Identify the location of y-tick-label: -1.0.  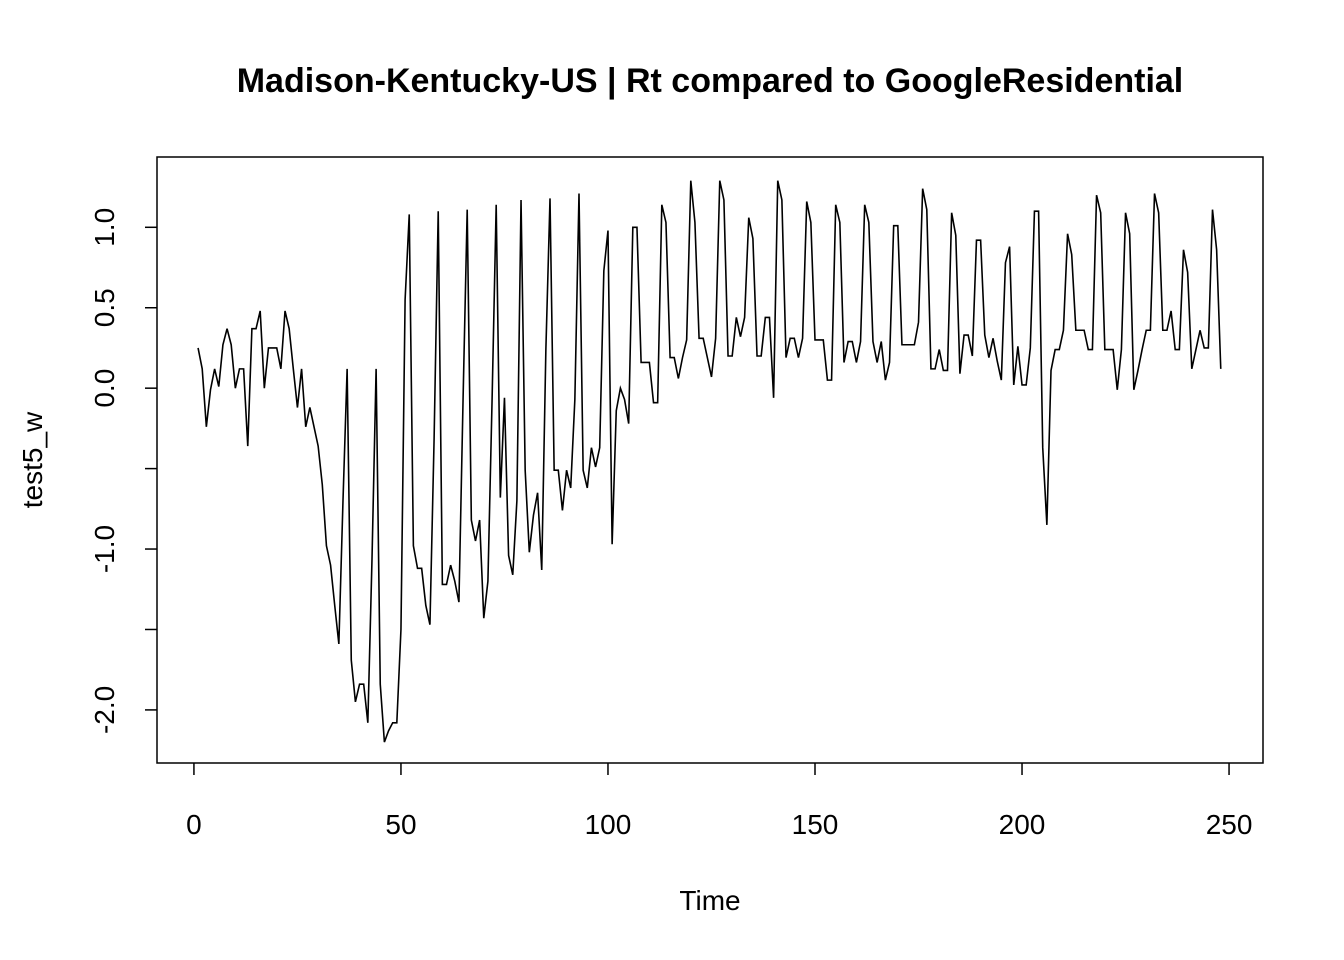
(104, 549).